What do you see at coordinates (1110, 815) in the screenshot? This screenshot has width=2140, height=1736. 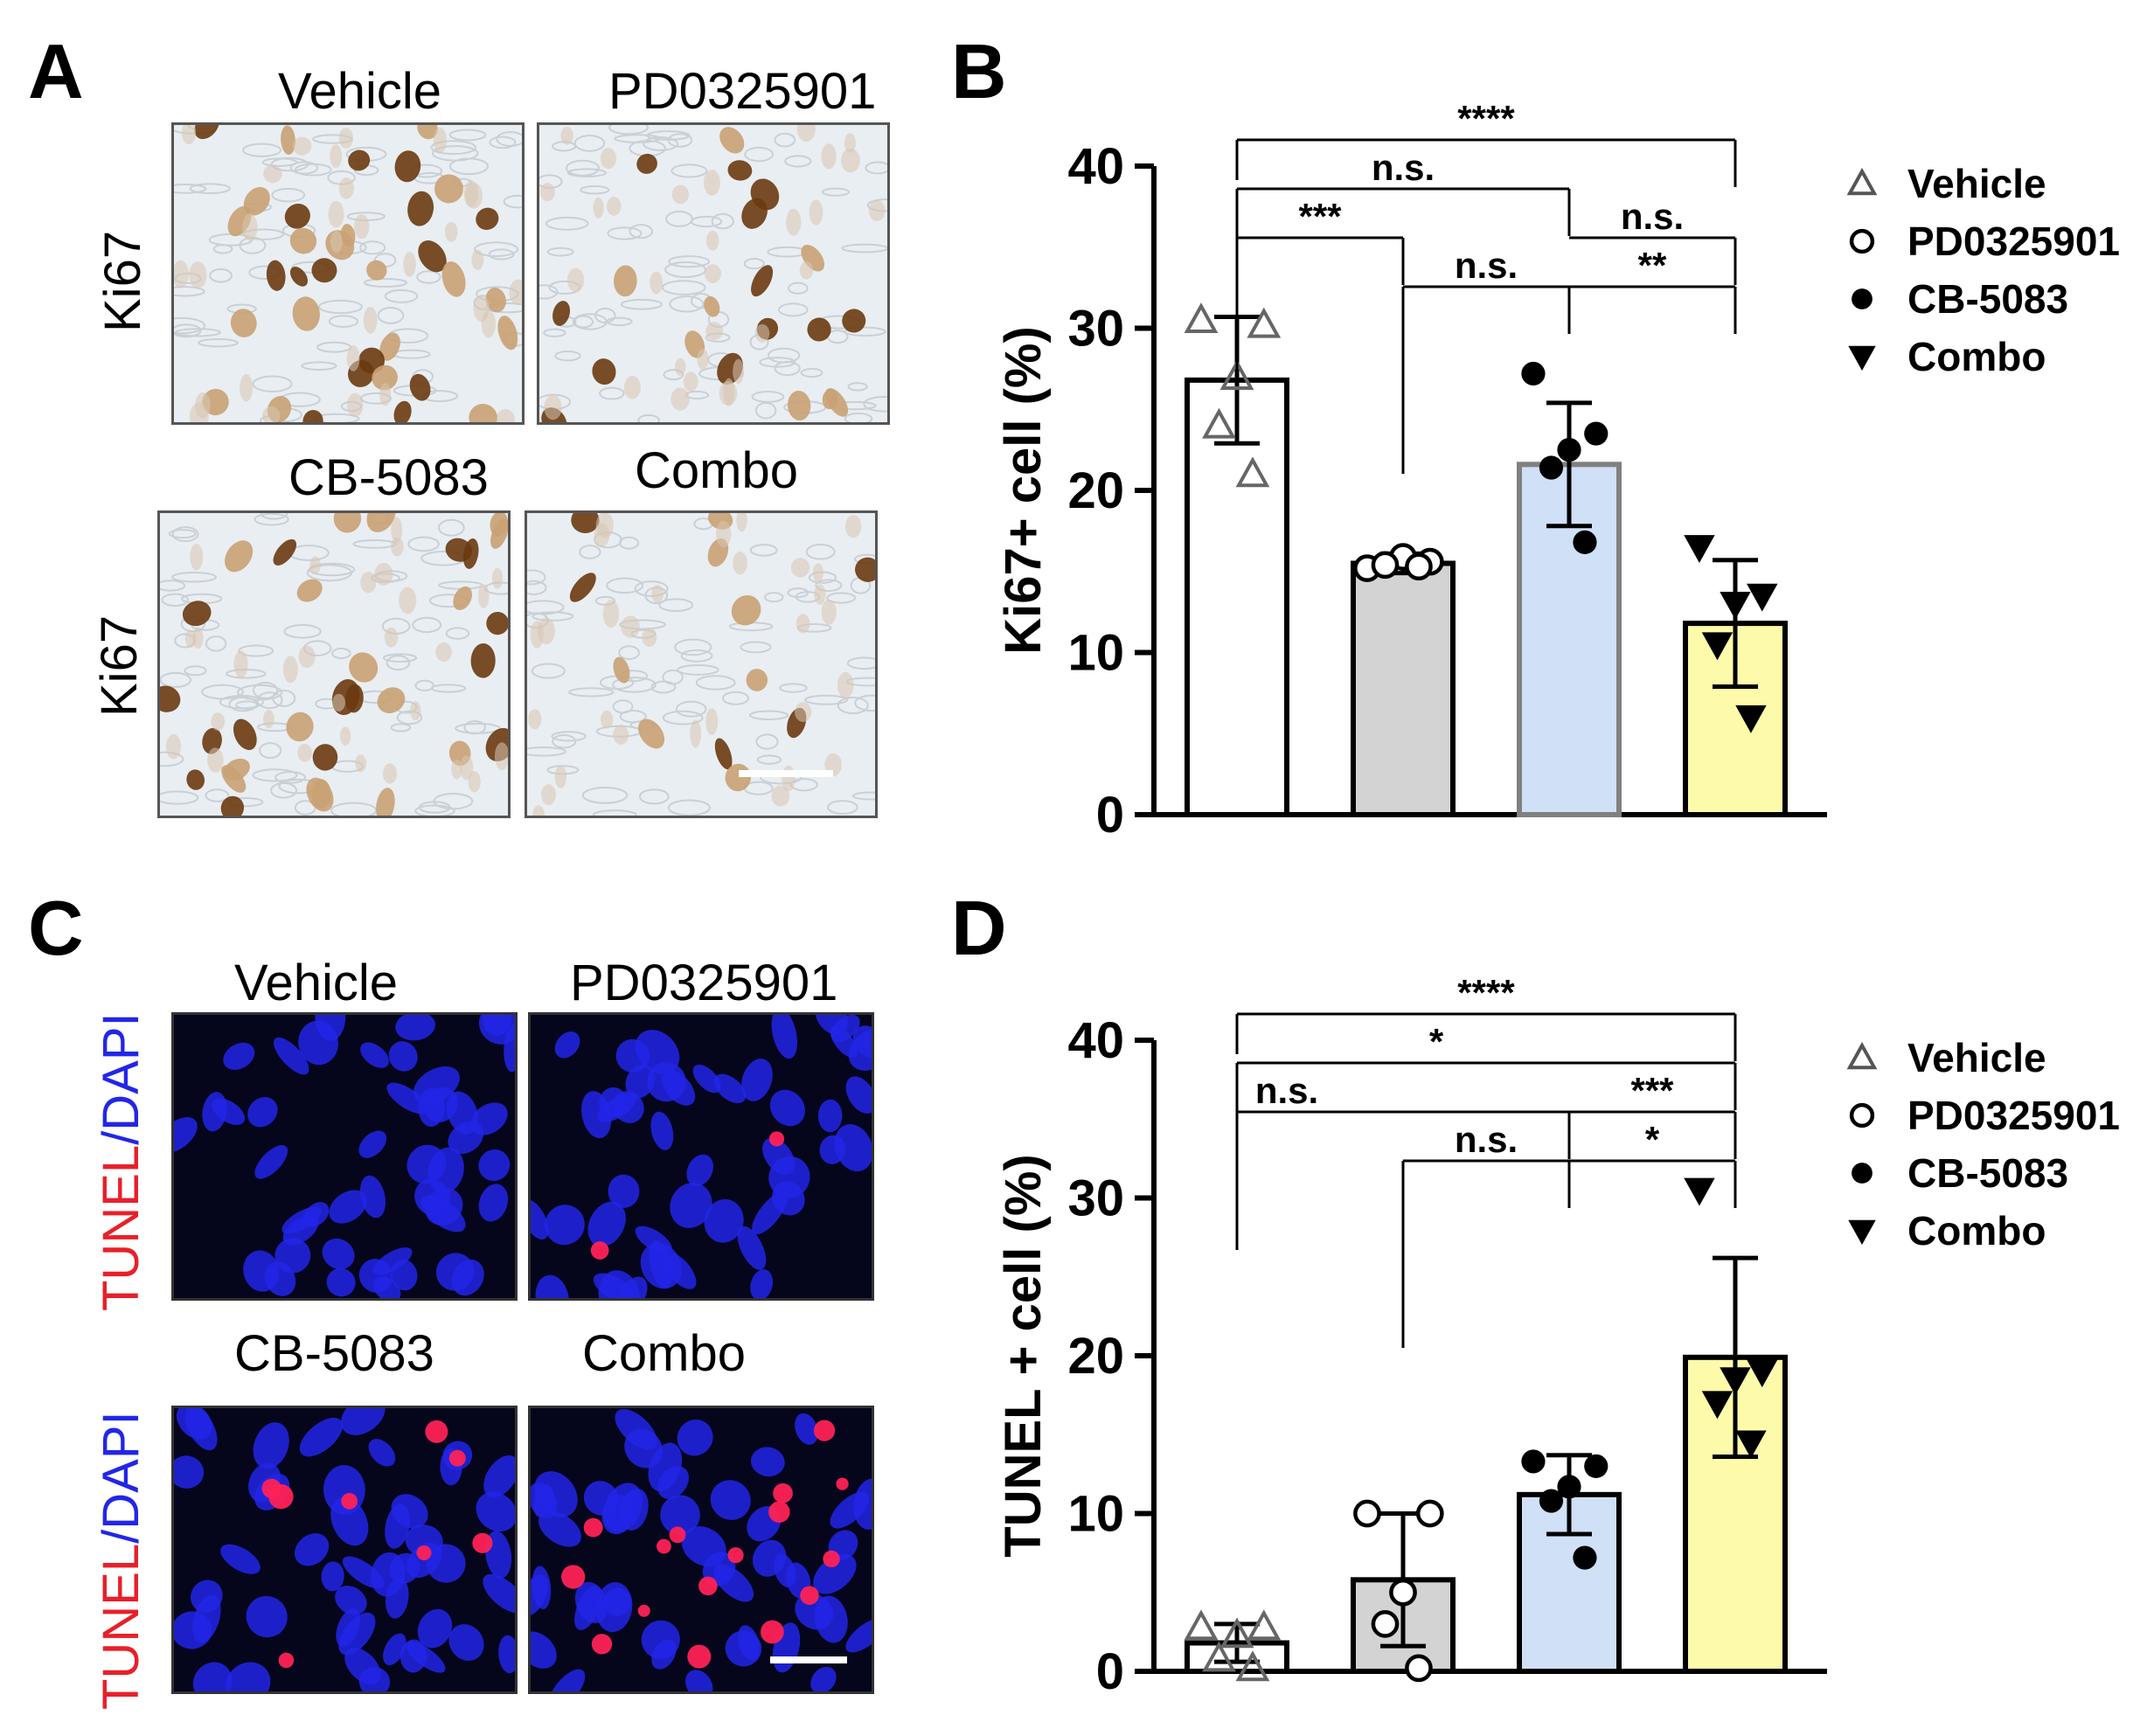 I see `y-tick-label: 0` at bounding box center [1110, 815].